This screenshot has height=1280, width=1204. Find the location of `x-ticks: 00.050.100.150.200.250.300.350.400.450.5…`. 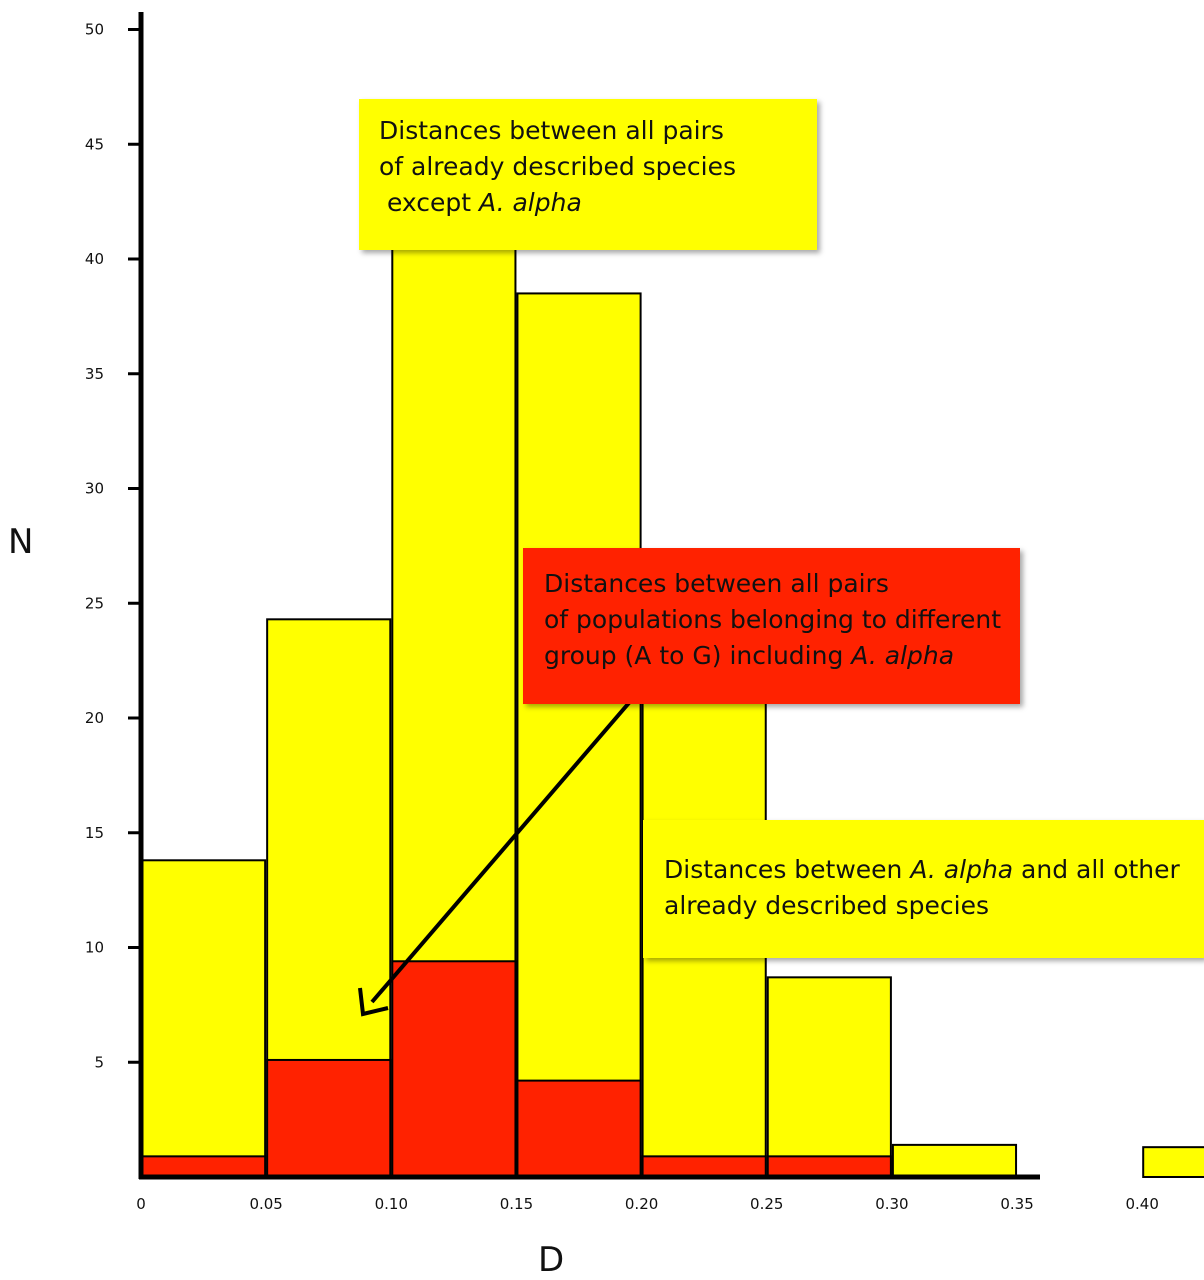

x-ticks: 00.050.100.150.200.250.300.350.400.450.5… is located at coordinates (670, 1204).